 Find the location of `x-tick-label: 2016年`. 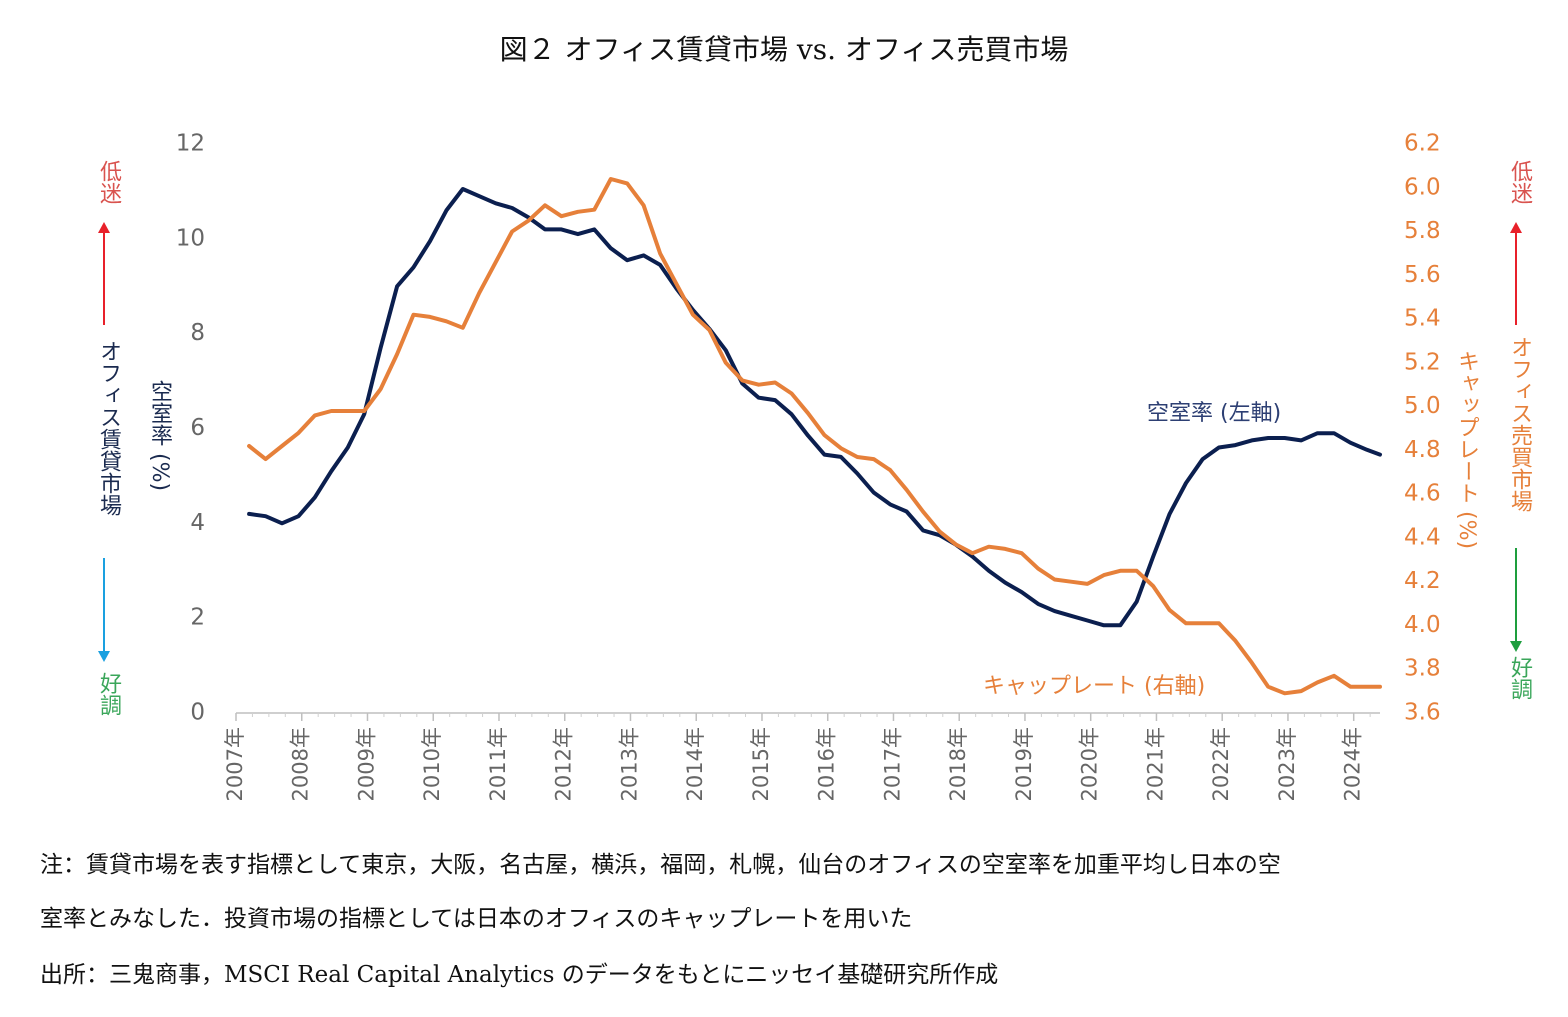

x-tick-label: 2016年 is located at coordinates (827, 764).